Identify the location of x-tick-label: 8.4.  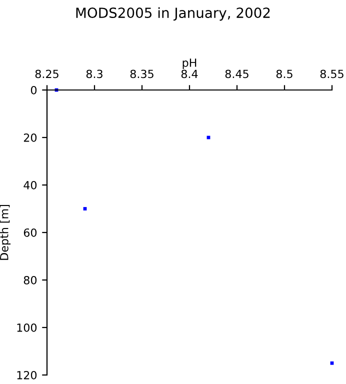
(189, 74).